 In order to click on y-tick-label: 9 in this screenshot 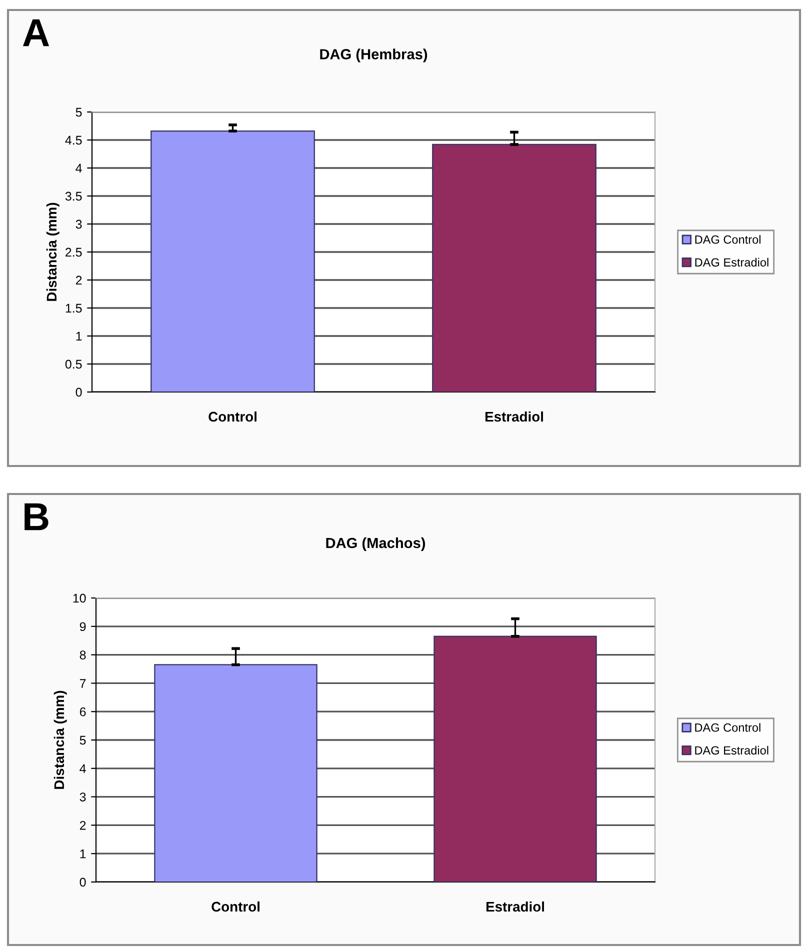, I will do `click(83, 627)`.